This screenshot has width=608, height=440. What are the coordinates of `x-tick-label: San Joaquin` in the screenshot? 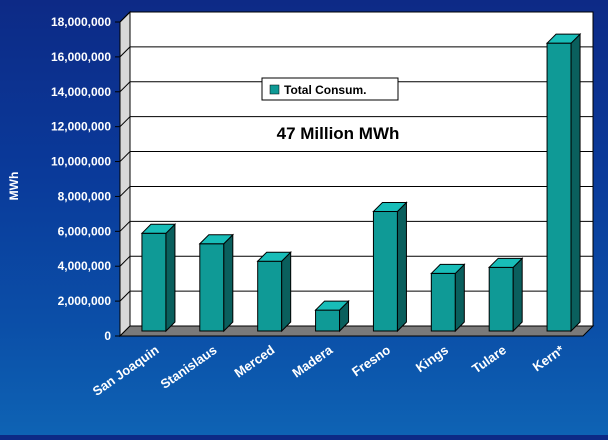 It's located at (126, 370).